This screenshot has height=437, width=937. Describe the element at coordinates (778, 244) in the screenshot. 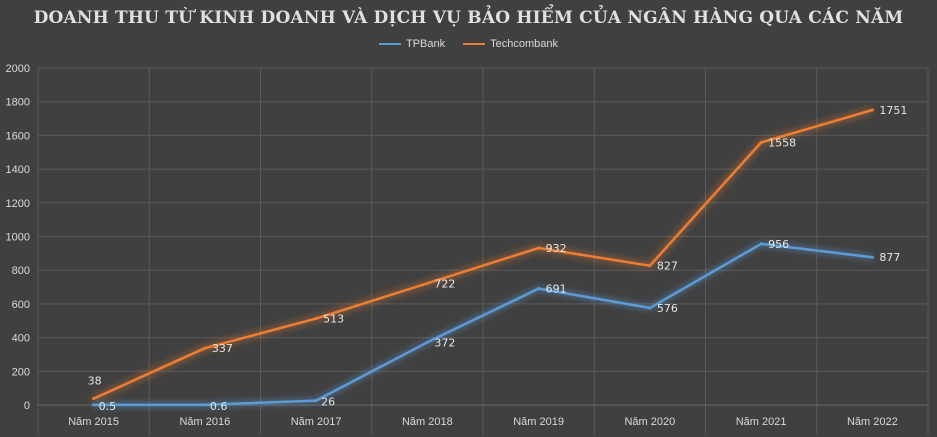

I see `data-label-tpbank-6: 956` at that location.